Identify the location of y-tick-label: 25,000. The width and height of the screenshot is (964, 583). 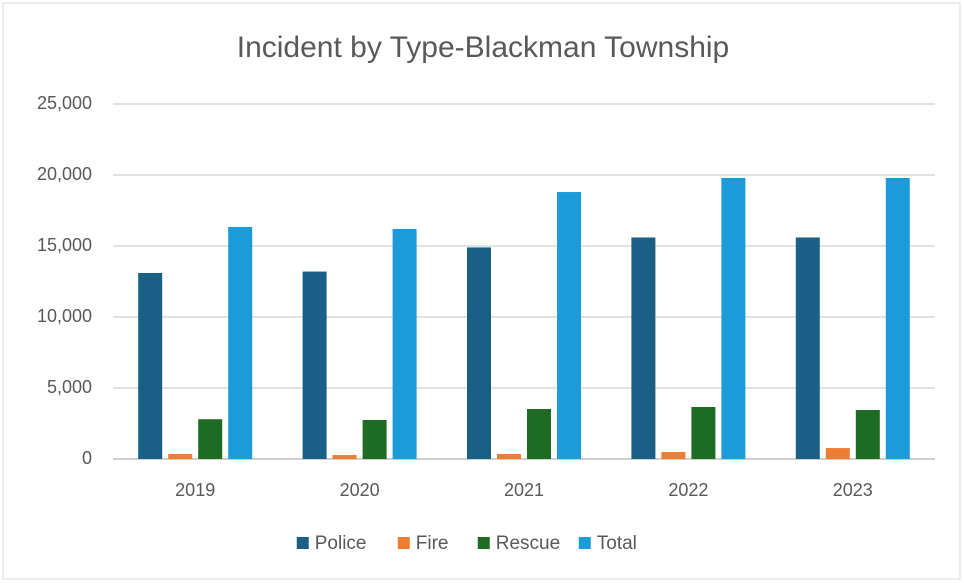
(64, 103).